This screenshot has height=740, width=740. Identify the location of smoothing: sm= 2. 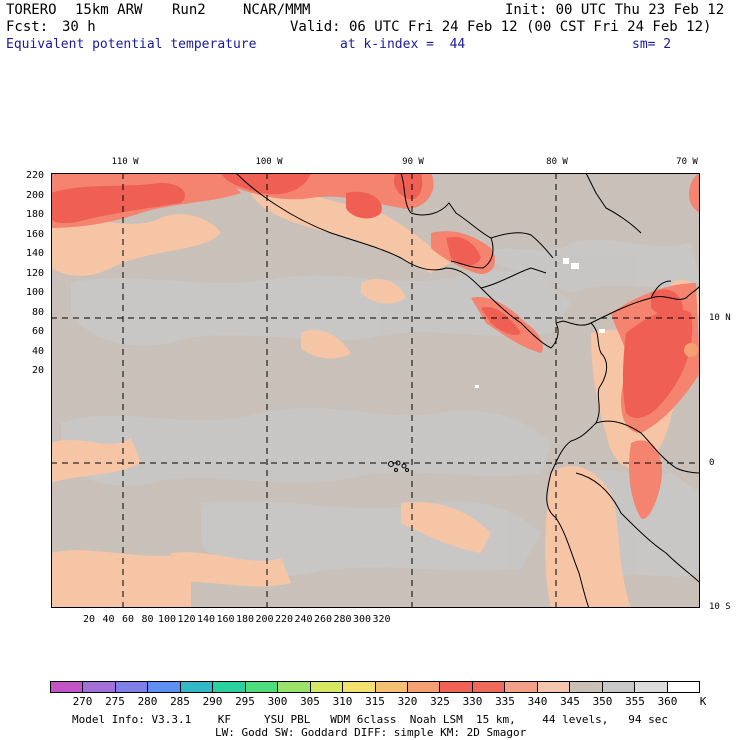
(652, 44).